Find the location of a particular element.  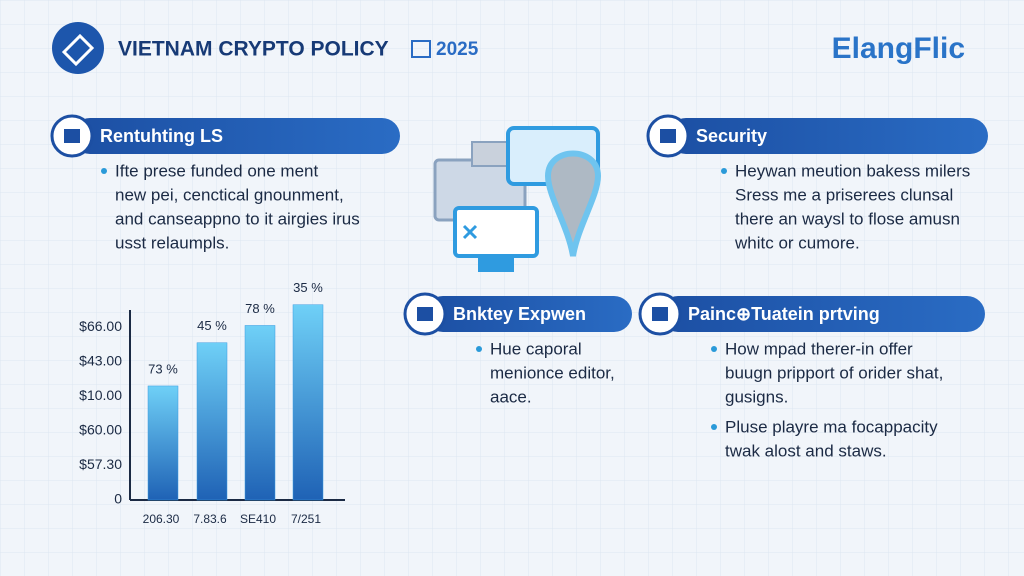

bullet-text: How mpad therer-in offer is located at coordinates (819, 348).